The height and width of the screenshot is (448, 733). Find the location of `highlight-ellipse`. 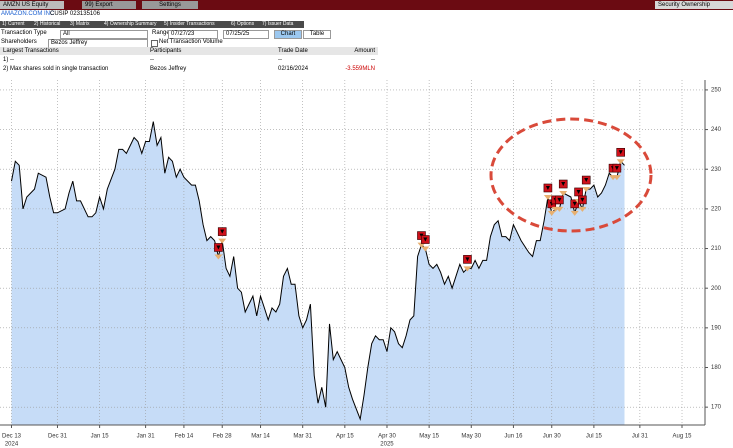

highlight-ellipse is located at coordinates (571, 175).